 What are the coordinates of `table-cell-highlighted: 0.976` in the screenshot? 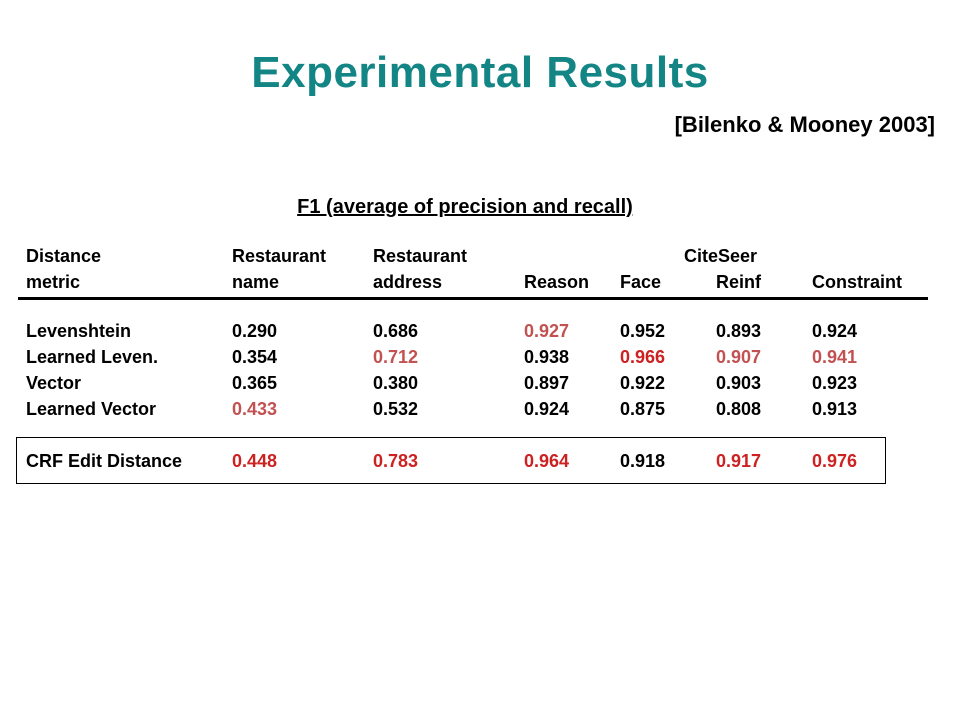 It's located at (835, 461).